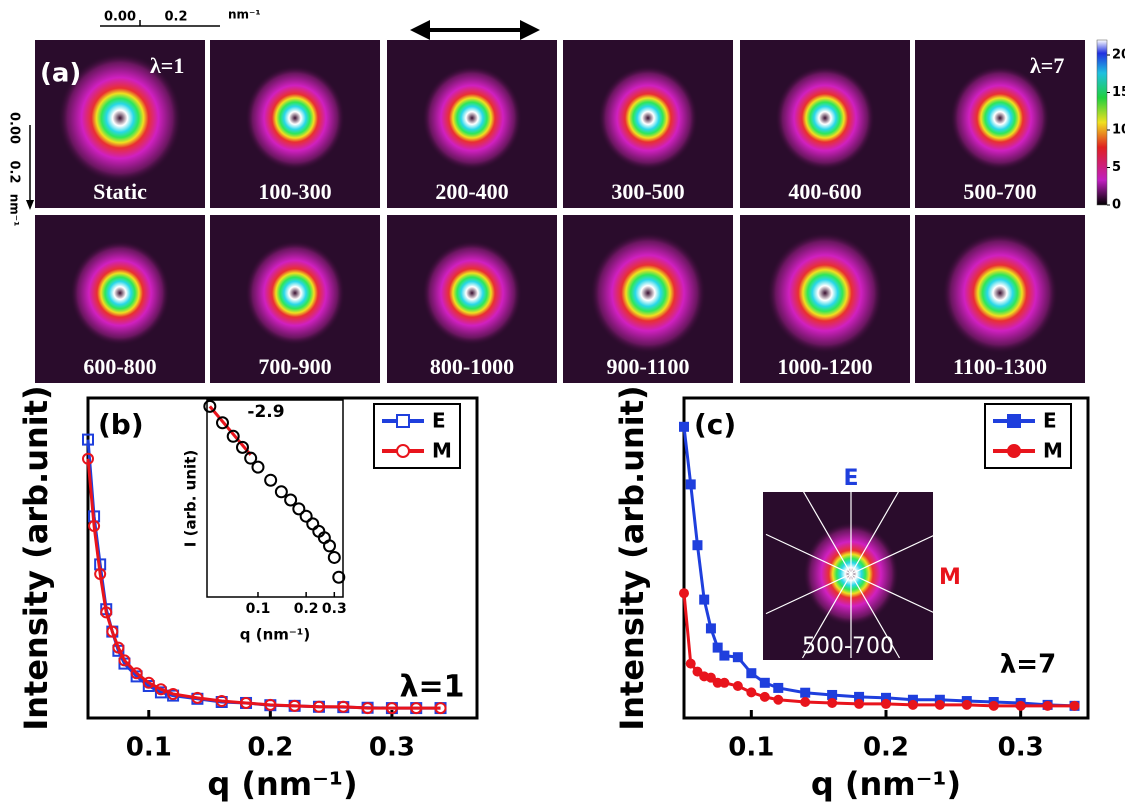  What do you see at coordinates (751, 748) in the screenshot?
I see `x-tick-label: 0.1` at bounding box center [751, 748].